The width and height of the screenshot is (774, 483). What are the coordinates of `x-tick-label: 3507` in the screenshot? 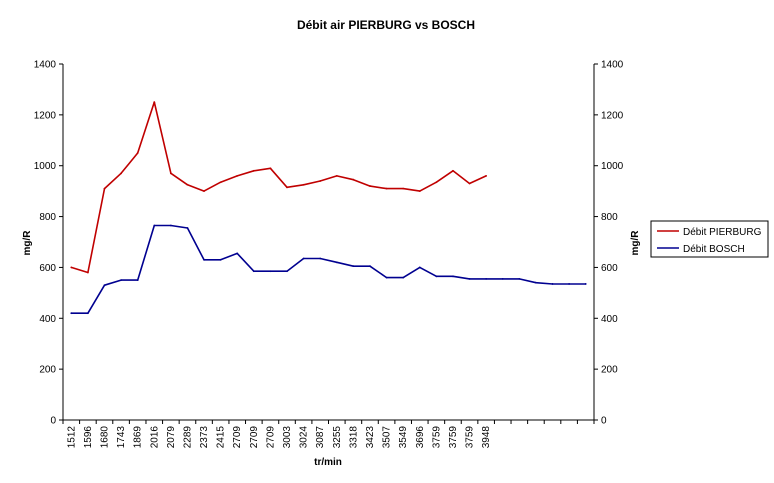 It's located at (387, 437).